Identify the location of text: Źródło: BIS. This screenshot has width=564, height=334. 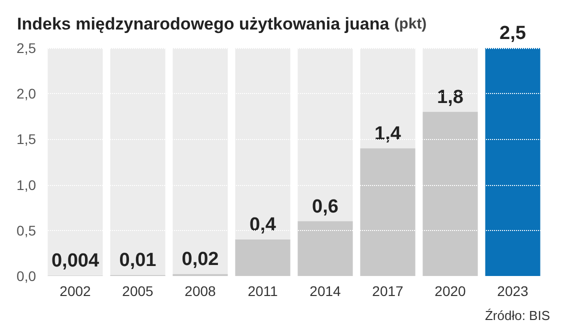
(517, 315).